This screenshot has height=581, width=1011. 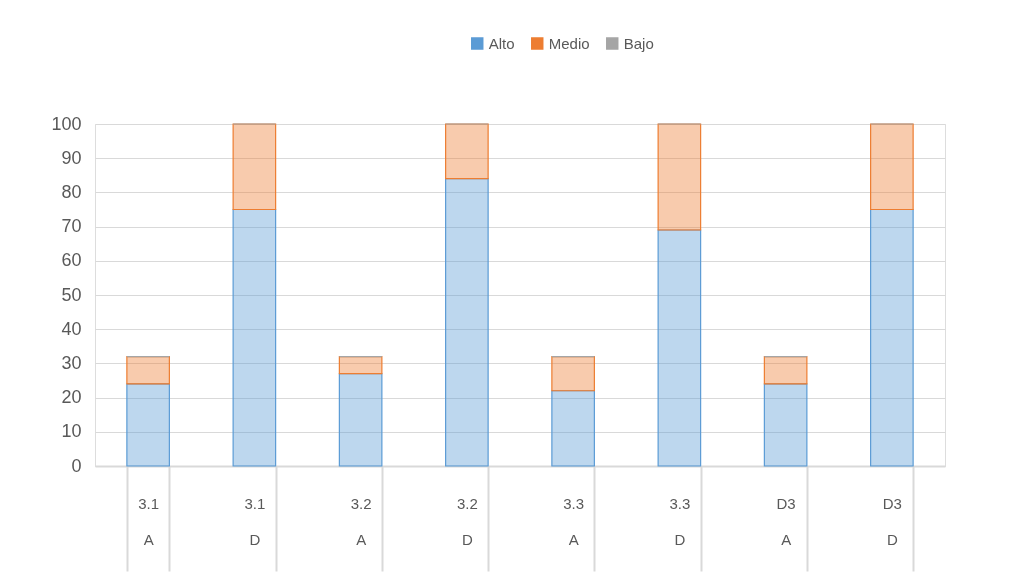 What do you see at coordinates (638, 43) in the screenshot?
I see `legend-label: Bajo` at bounding box center [638, 43].